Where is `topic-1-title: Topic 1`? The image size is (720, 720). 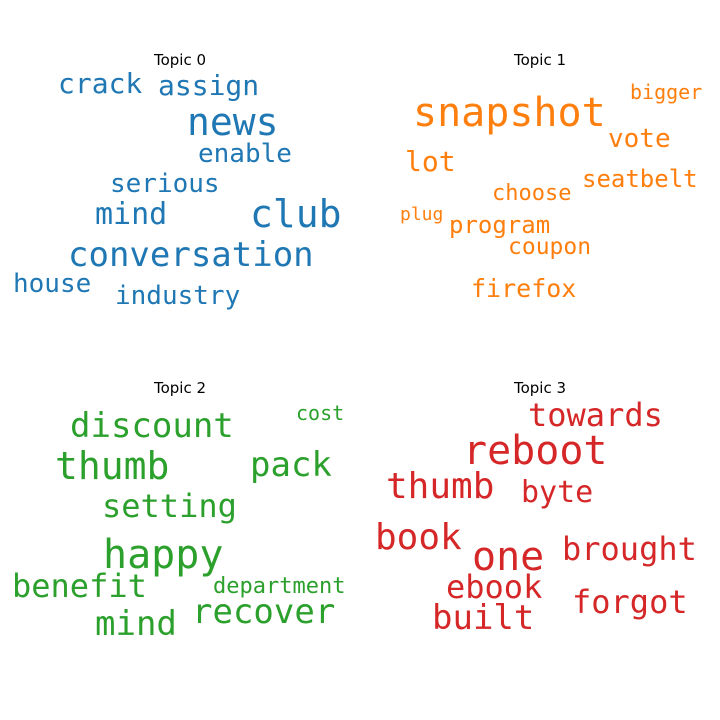 topic-1-title: Topic 1 is located at coordinates (540, 60).